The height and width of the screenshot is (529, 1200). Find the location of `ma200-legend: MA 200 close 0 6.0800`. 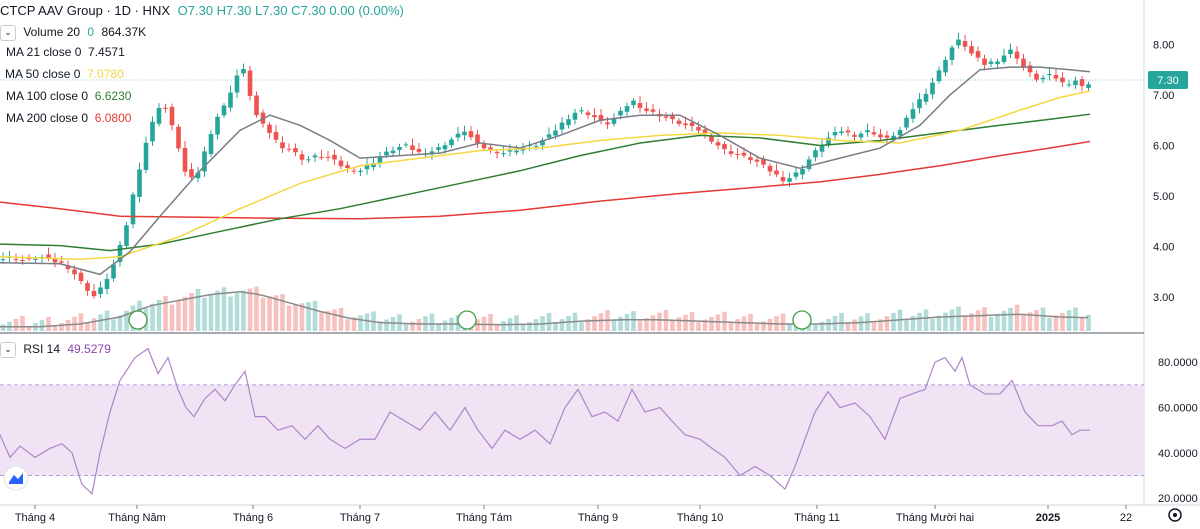

ma200-legend: MA 200 close 0 6.0800 is located at coordinates (68, 118).